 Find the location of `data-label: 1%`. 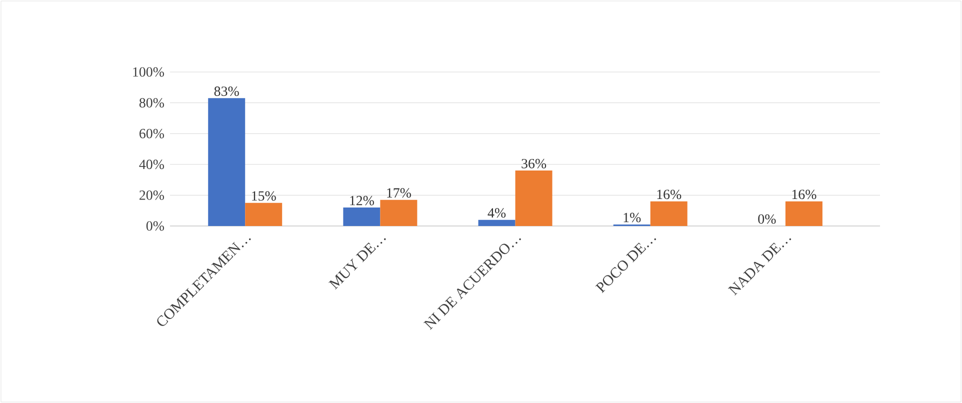

data-label: 1% is located at coordinates (632, 217).